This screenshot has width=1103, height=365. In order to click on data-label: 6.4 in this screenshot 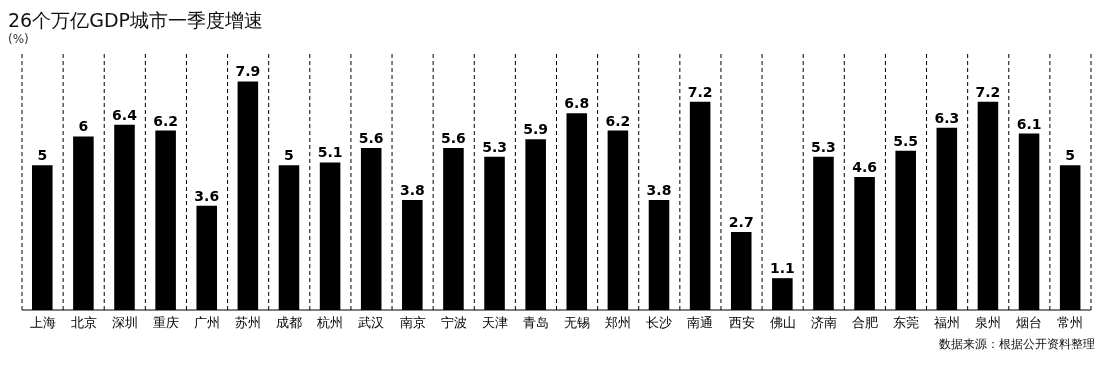, I will do `click(125, 114)`.